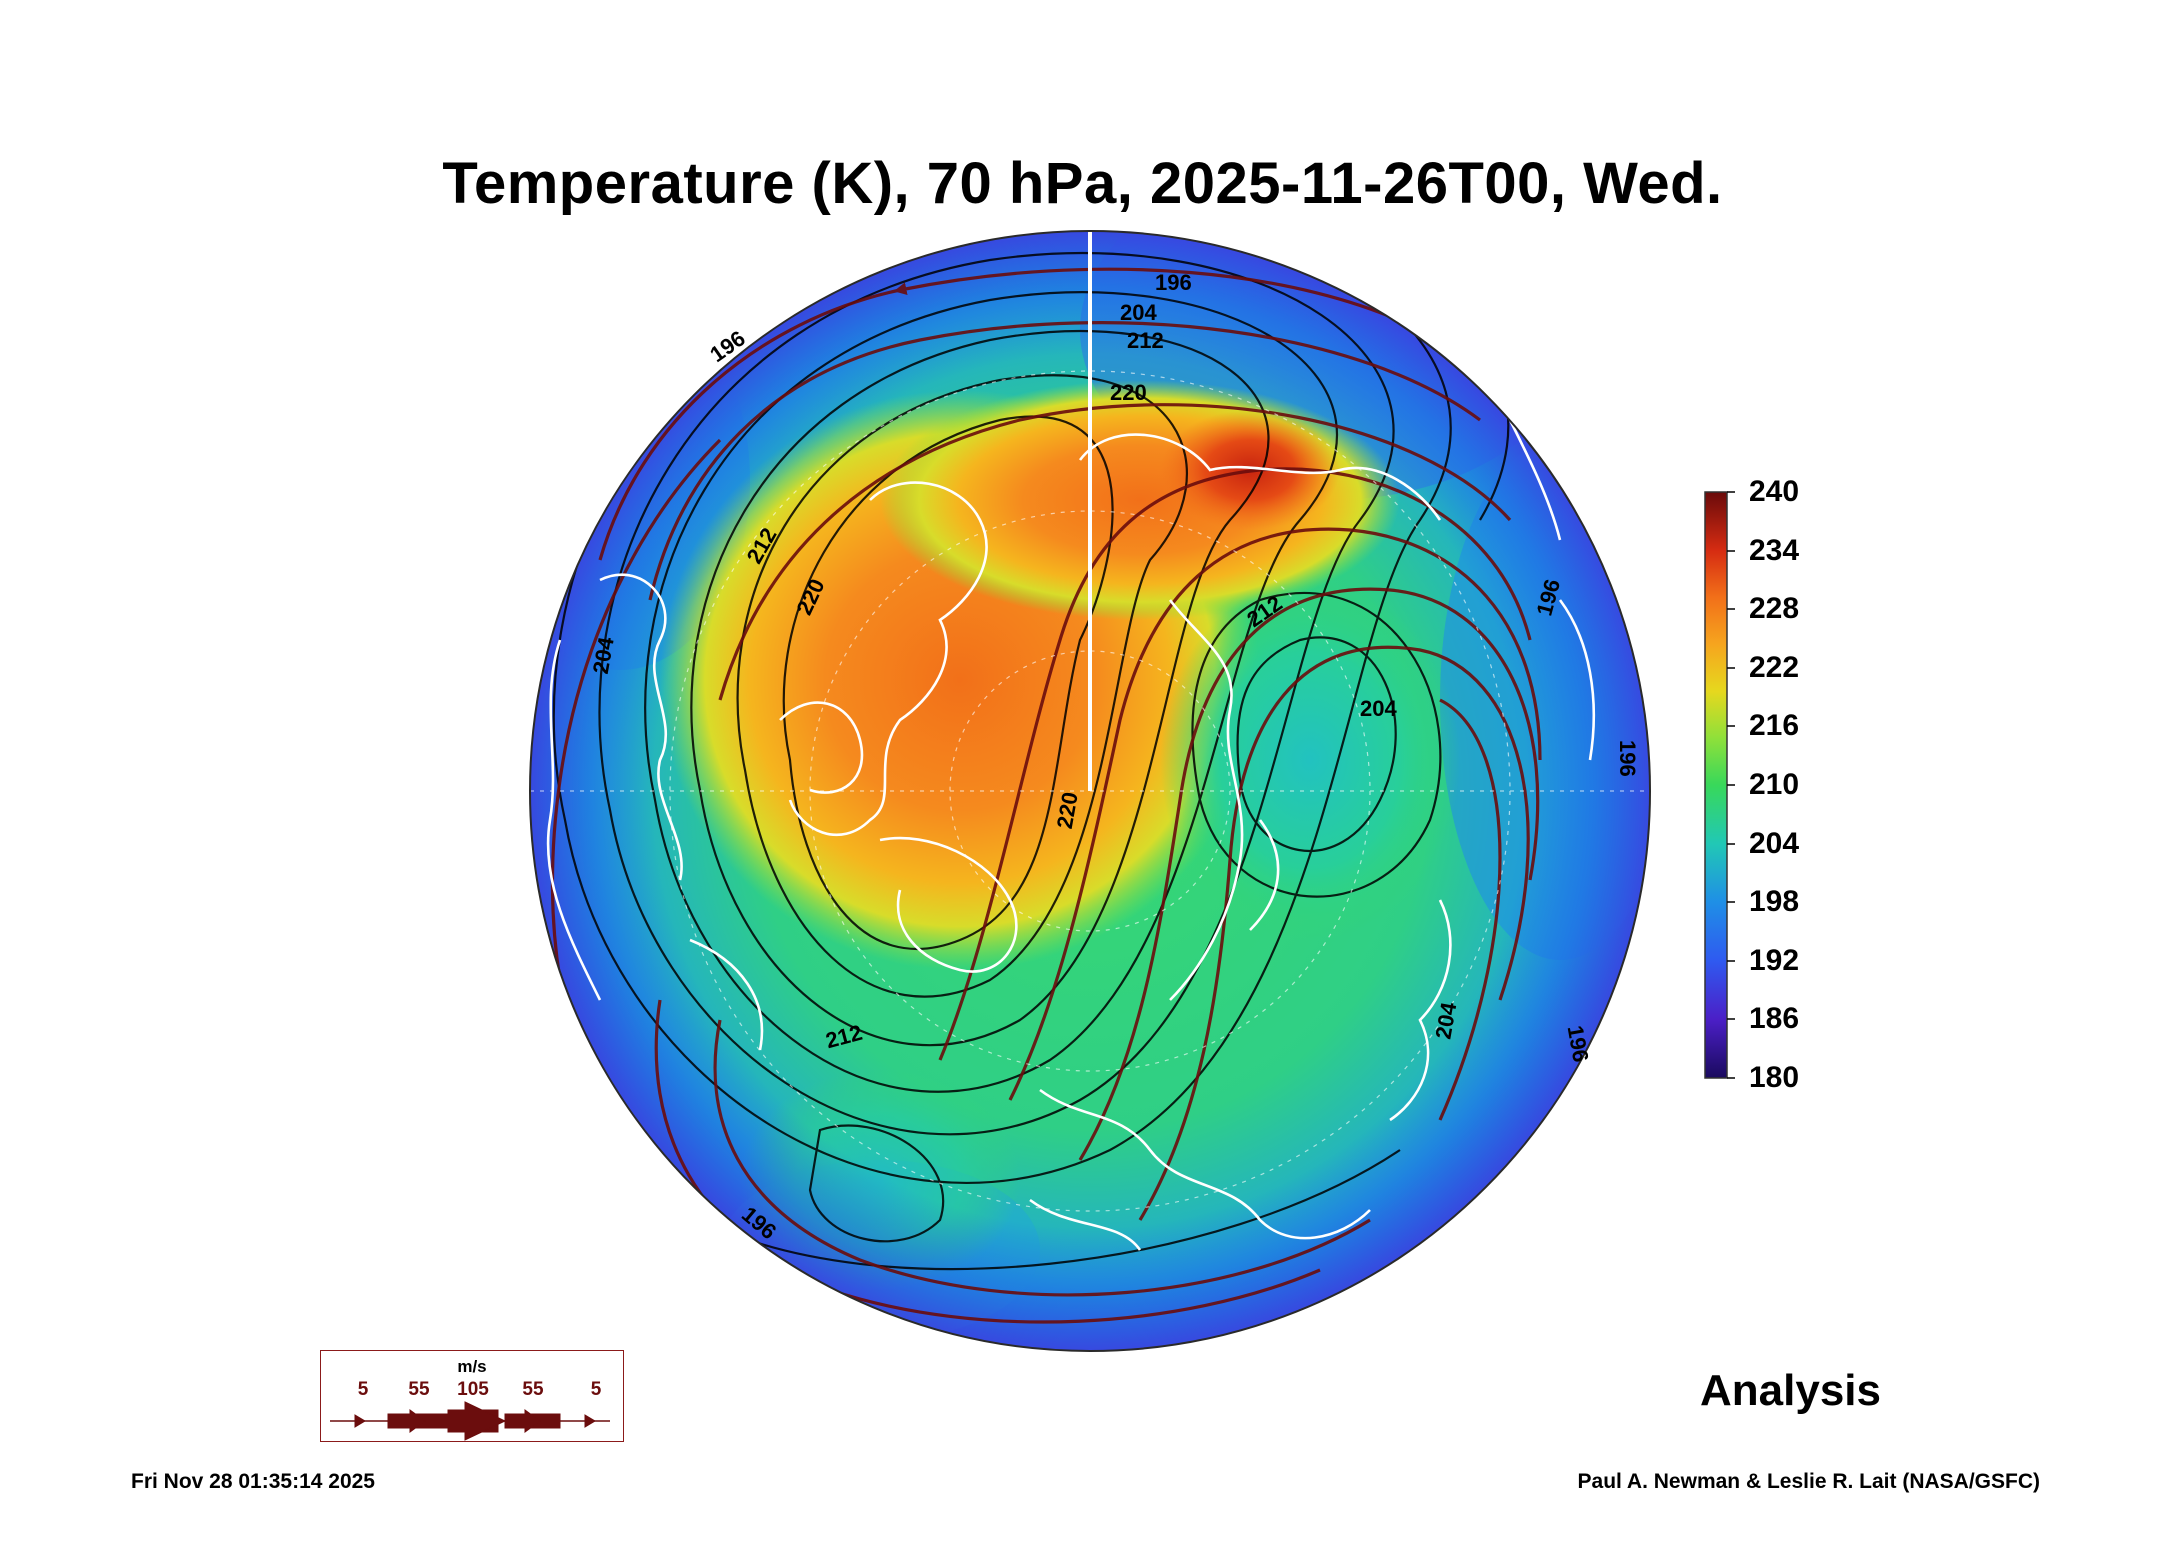 The width and height of the screenshot is (2165, 1561). Describe the element at coordinates (1774, 960) in the screenshot. I see `colorbar-tick-label: 192` at that location.